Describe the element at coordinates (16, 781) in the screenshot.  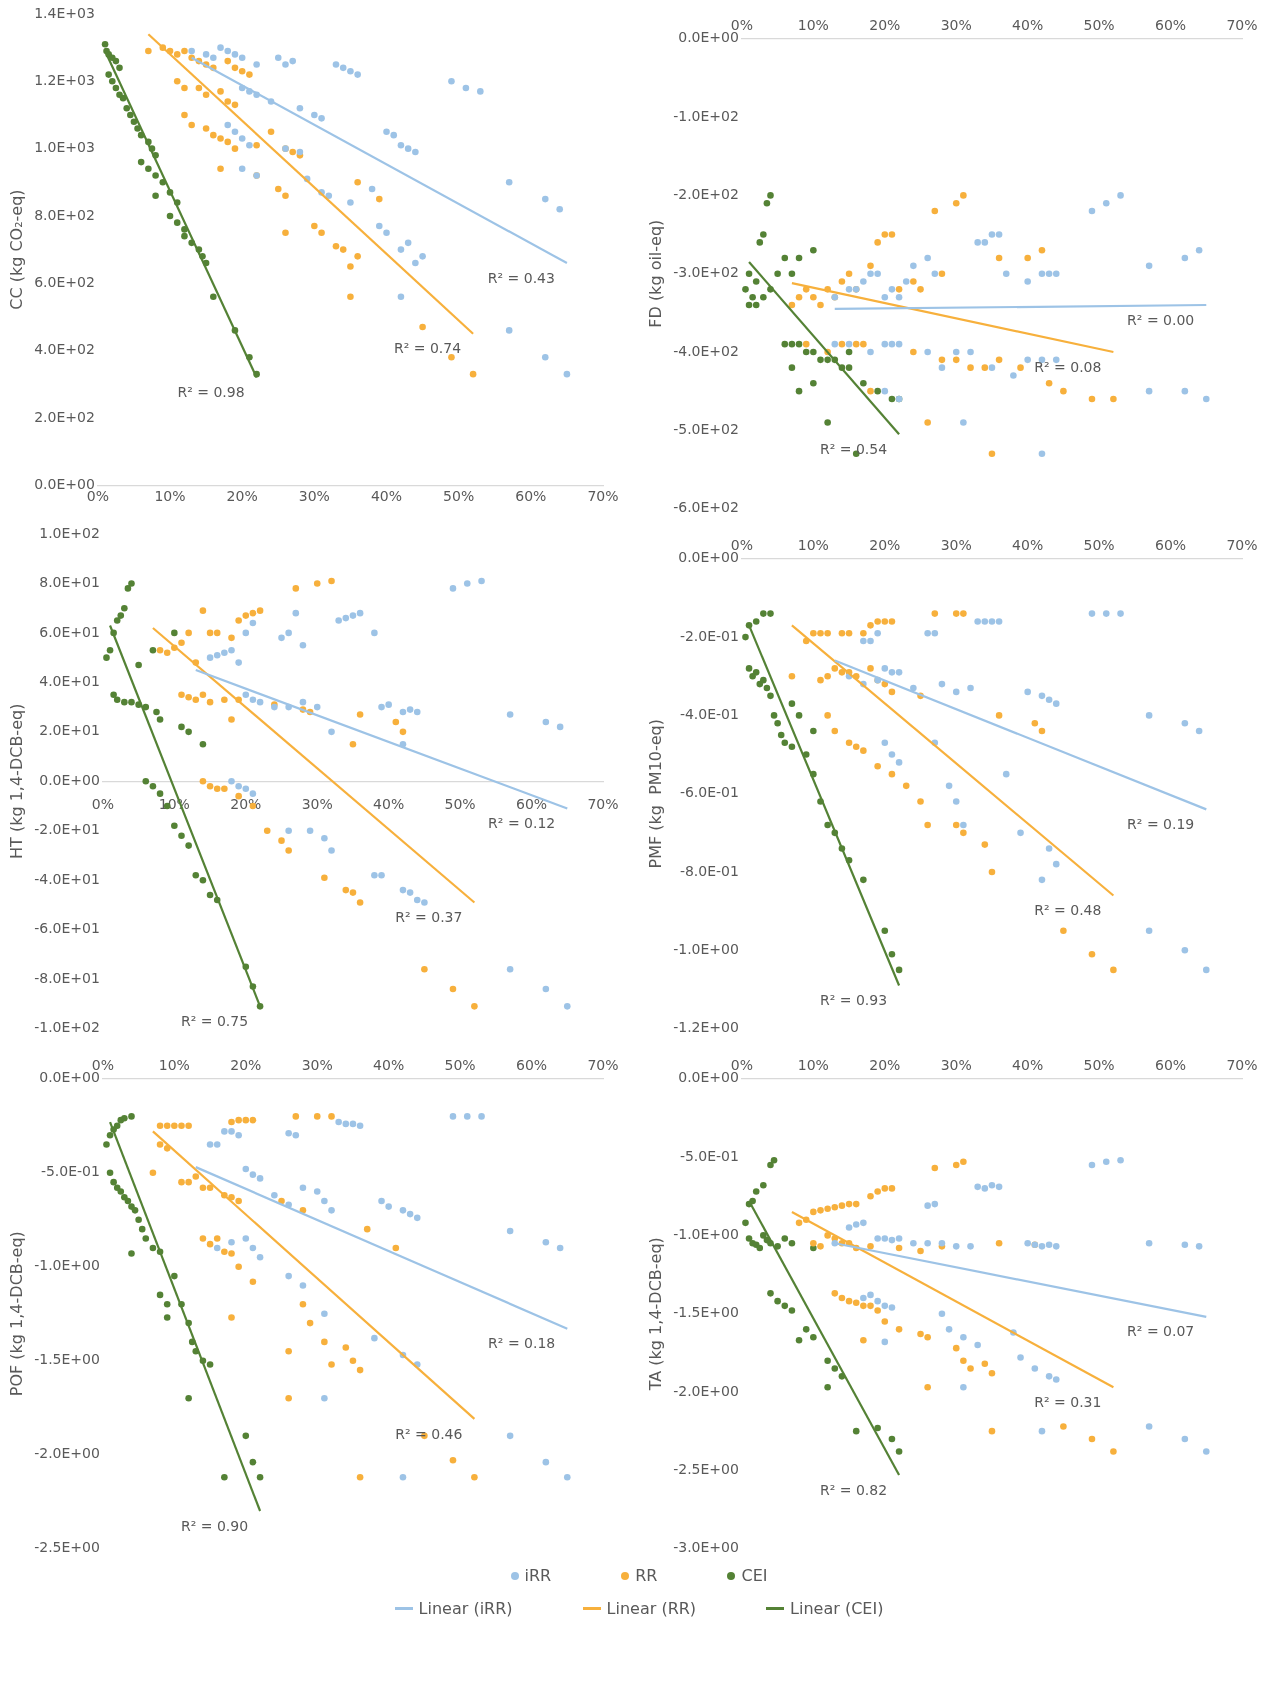
I see `y-axis-title: HT (kg 1,4-DCB-eq)` at that location.